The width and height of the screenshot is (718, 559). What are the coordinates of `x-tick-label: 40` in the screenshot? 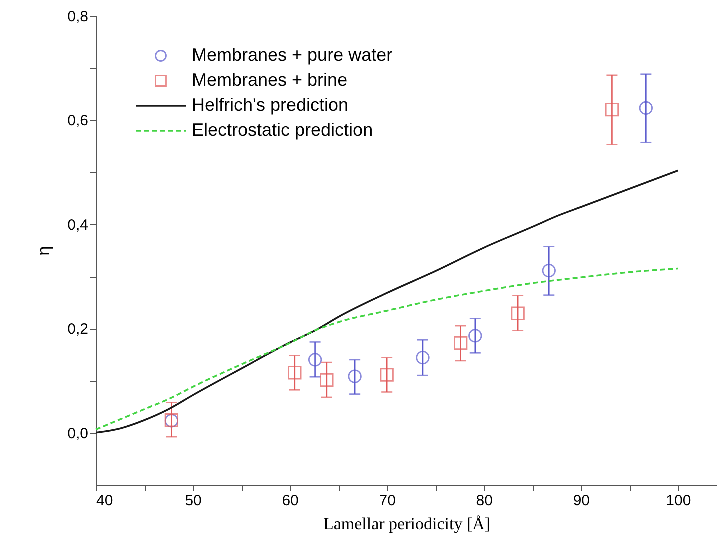 It's located at (105, 501).